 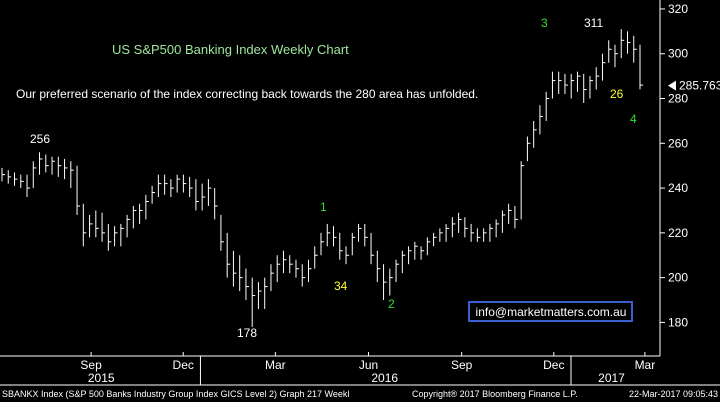 What do you see at coordinates (183, 365) in the screenshot?
I see `x-tick-label-dec-1: Dec` at bounding box center [183, 365].